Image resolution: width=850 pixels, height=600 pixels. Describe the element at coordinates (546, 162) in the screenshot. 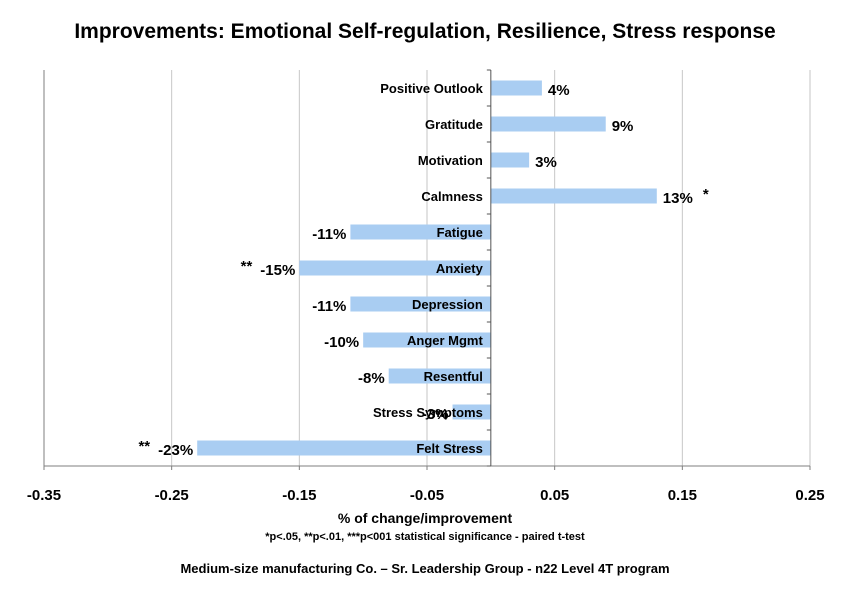

I see `data-label: 3%` at that location.